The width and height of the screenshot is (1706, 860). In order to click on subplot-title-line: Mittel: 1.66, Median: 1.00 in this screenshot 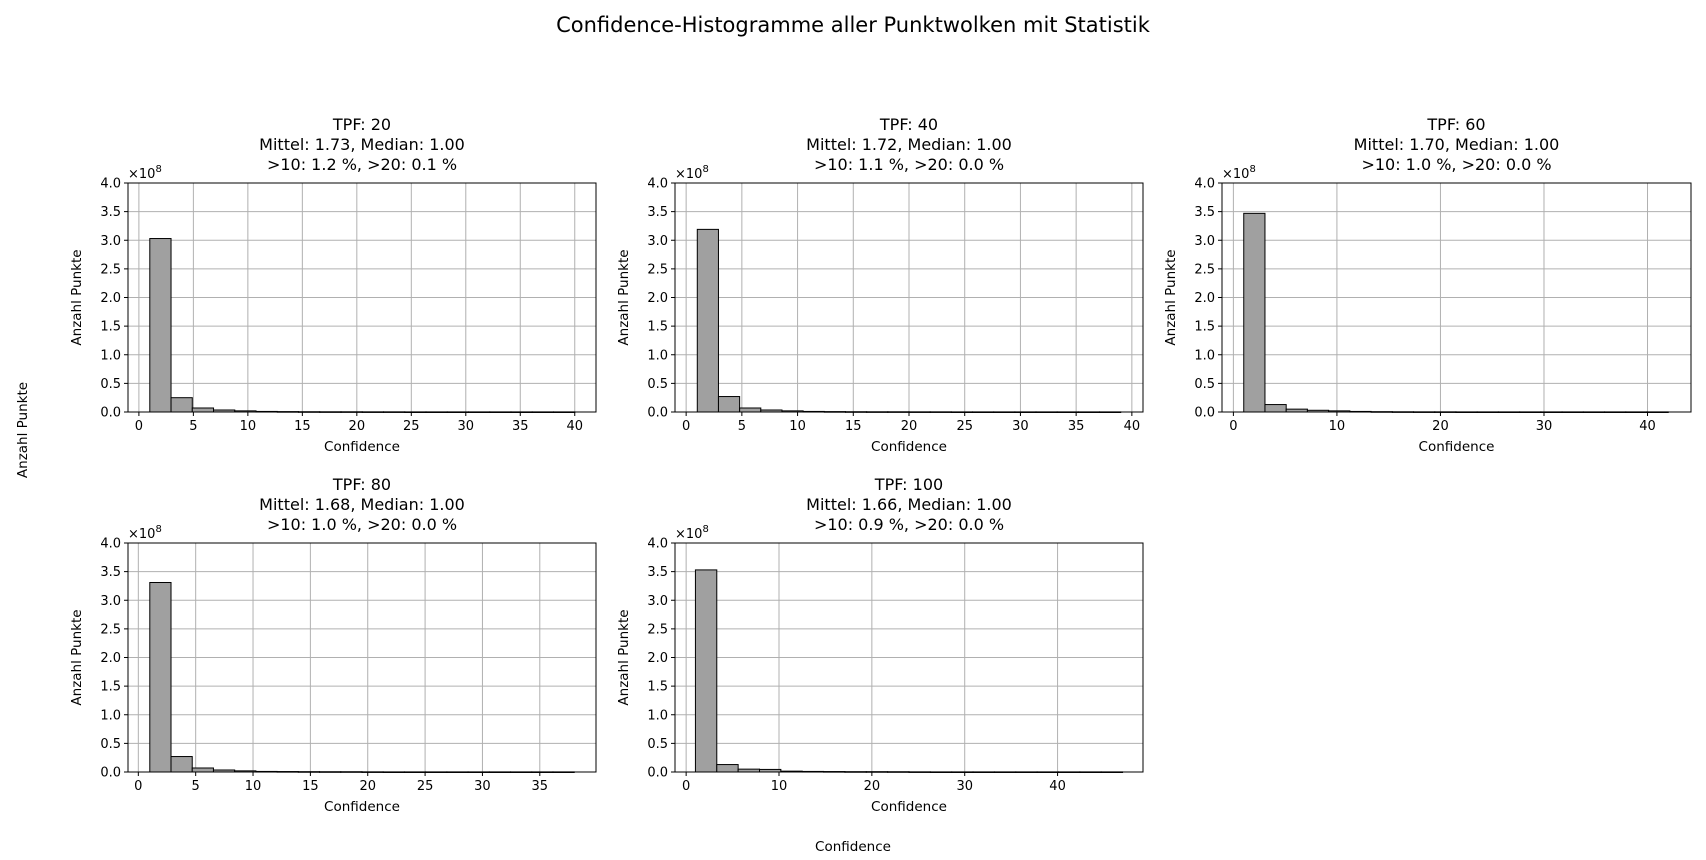, I will do `click(909, 504)`.